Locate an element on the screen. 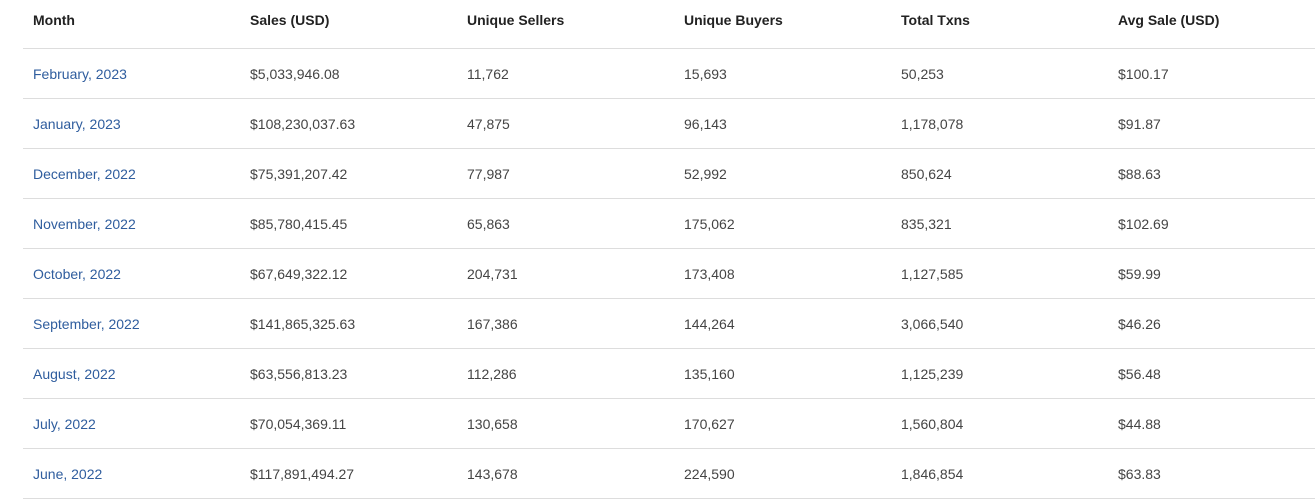 This screenshot has width=1315, height=499. unique-buyers-cell: 175,062 is located at coordinates (782, 223).